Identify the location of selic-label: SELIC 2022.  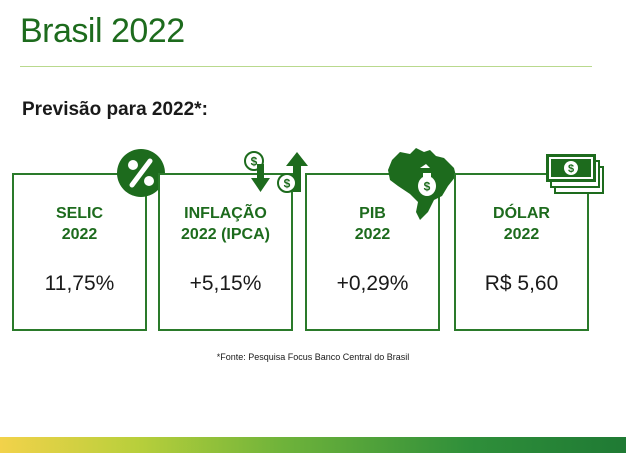
(79, 224).